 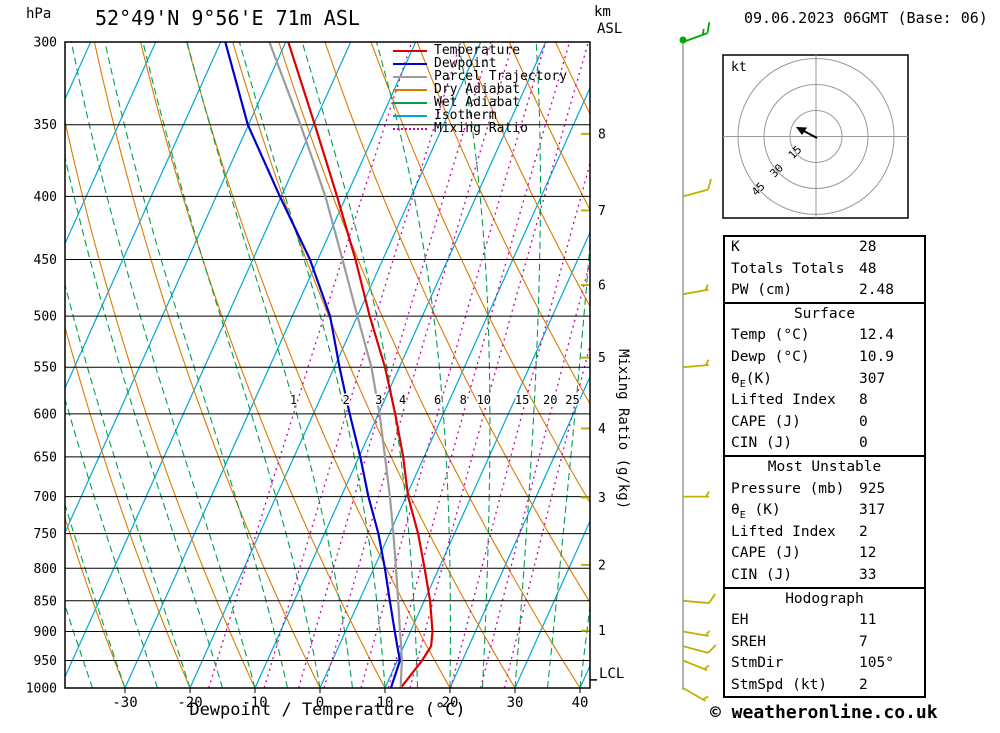 I want to click on km-axis: 1 2 3 4 5 6 7 8, so click(x=593, y=404).